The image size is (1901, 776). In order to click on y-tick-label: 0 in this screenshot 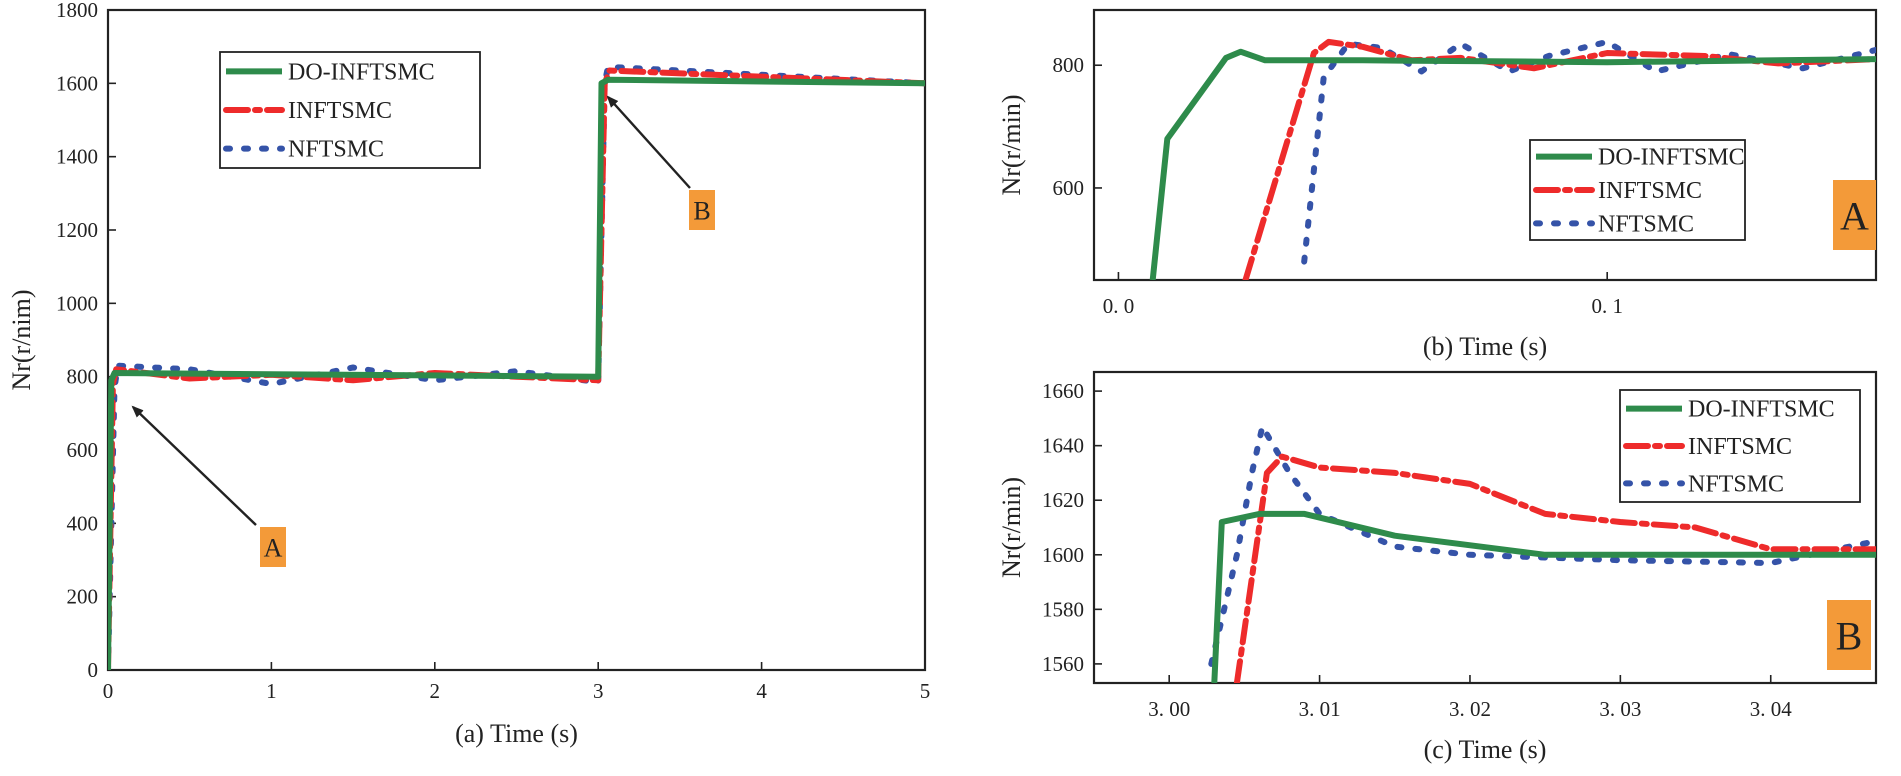, I will do `click(93, 670)`.